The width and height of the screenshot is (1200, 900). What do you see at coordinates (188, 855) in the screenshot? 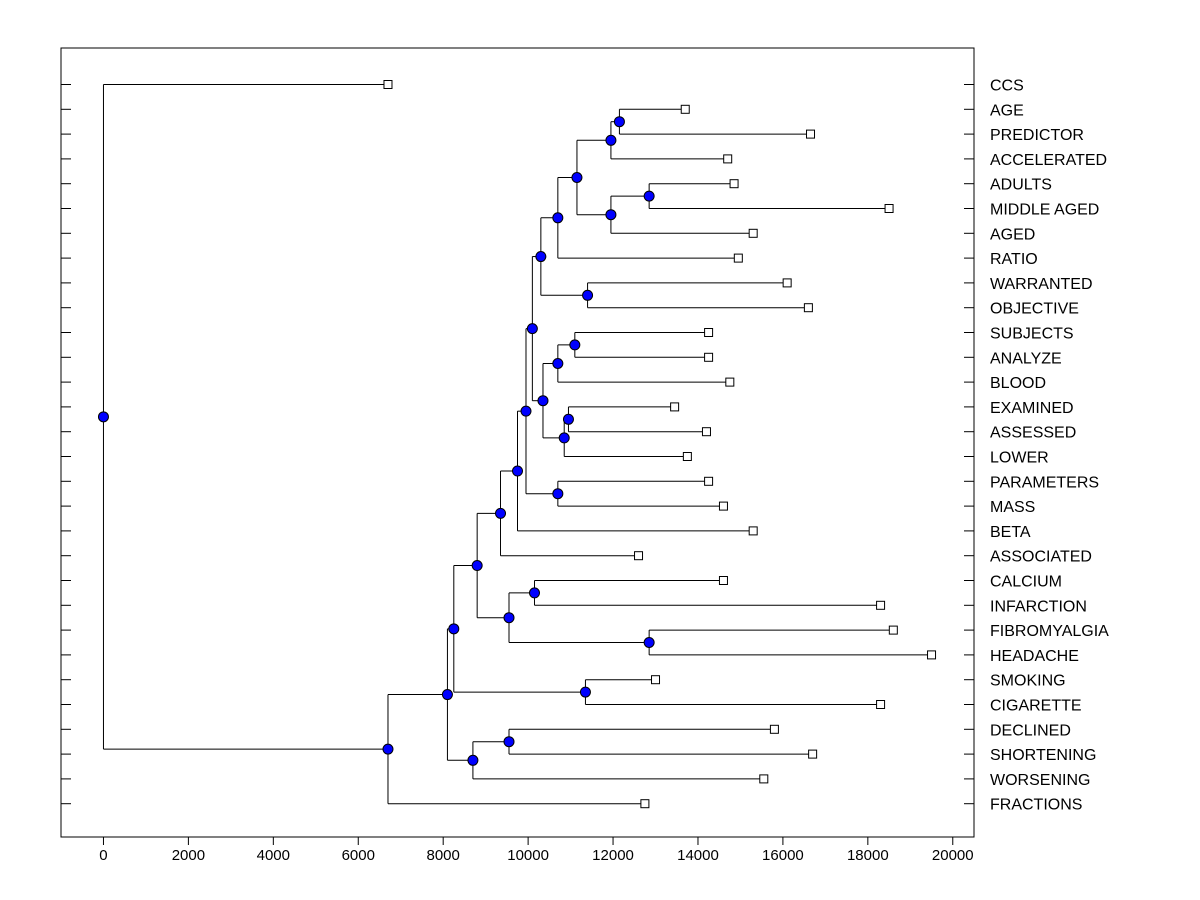
I see `x-tick-label: 2000` at bounding box center [188, 855].